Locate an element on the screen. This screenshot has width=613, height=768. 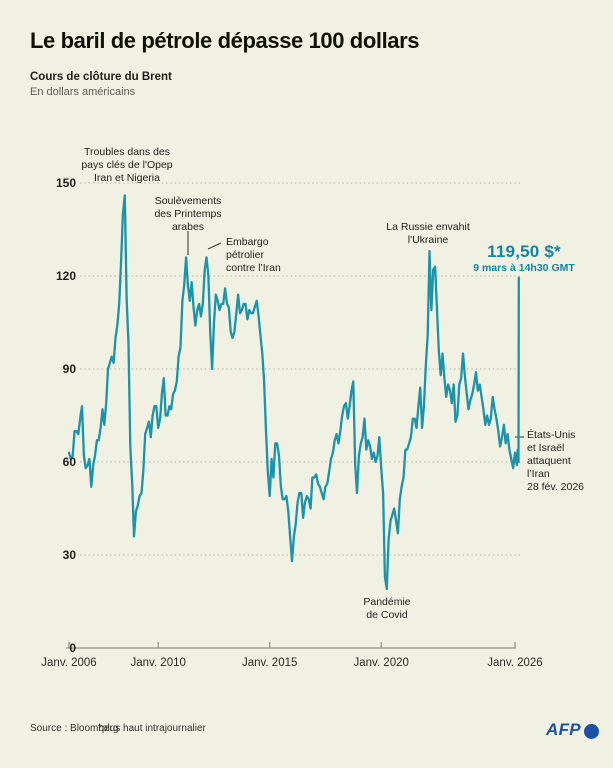
y-tick-label-150: 150 is located at coordinates (65, 183).